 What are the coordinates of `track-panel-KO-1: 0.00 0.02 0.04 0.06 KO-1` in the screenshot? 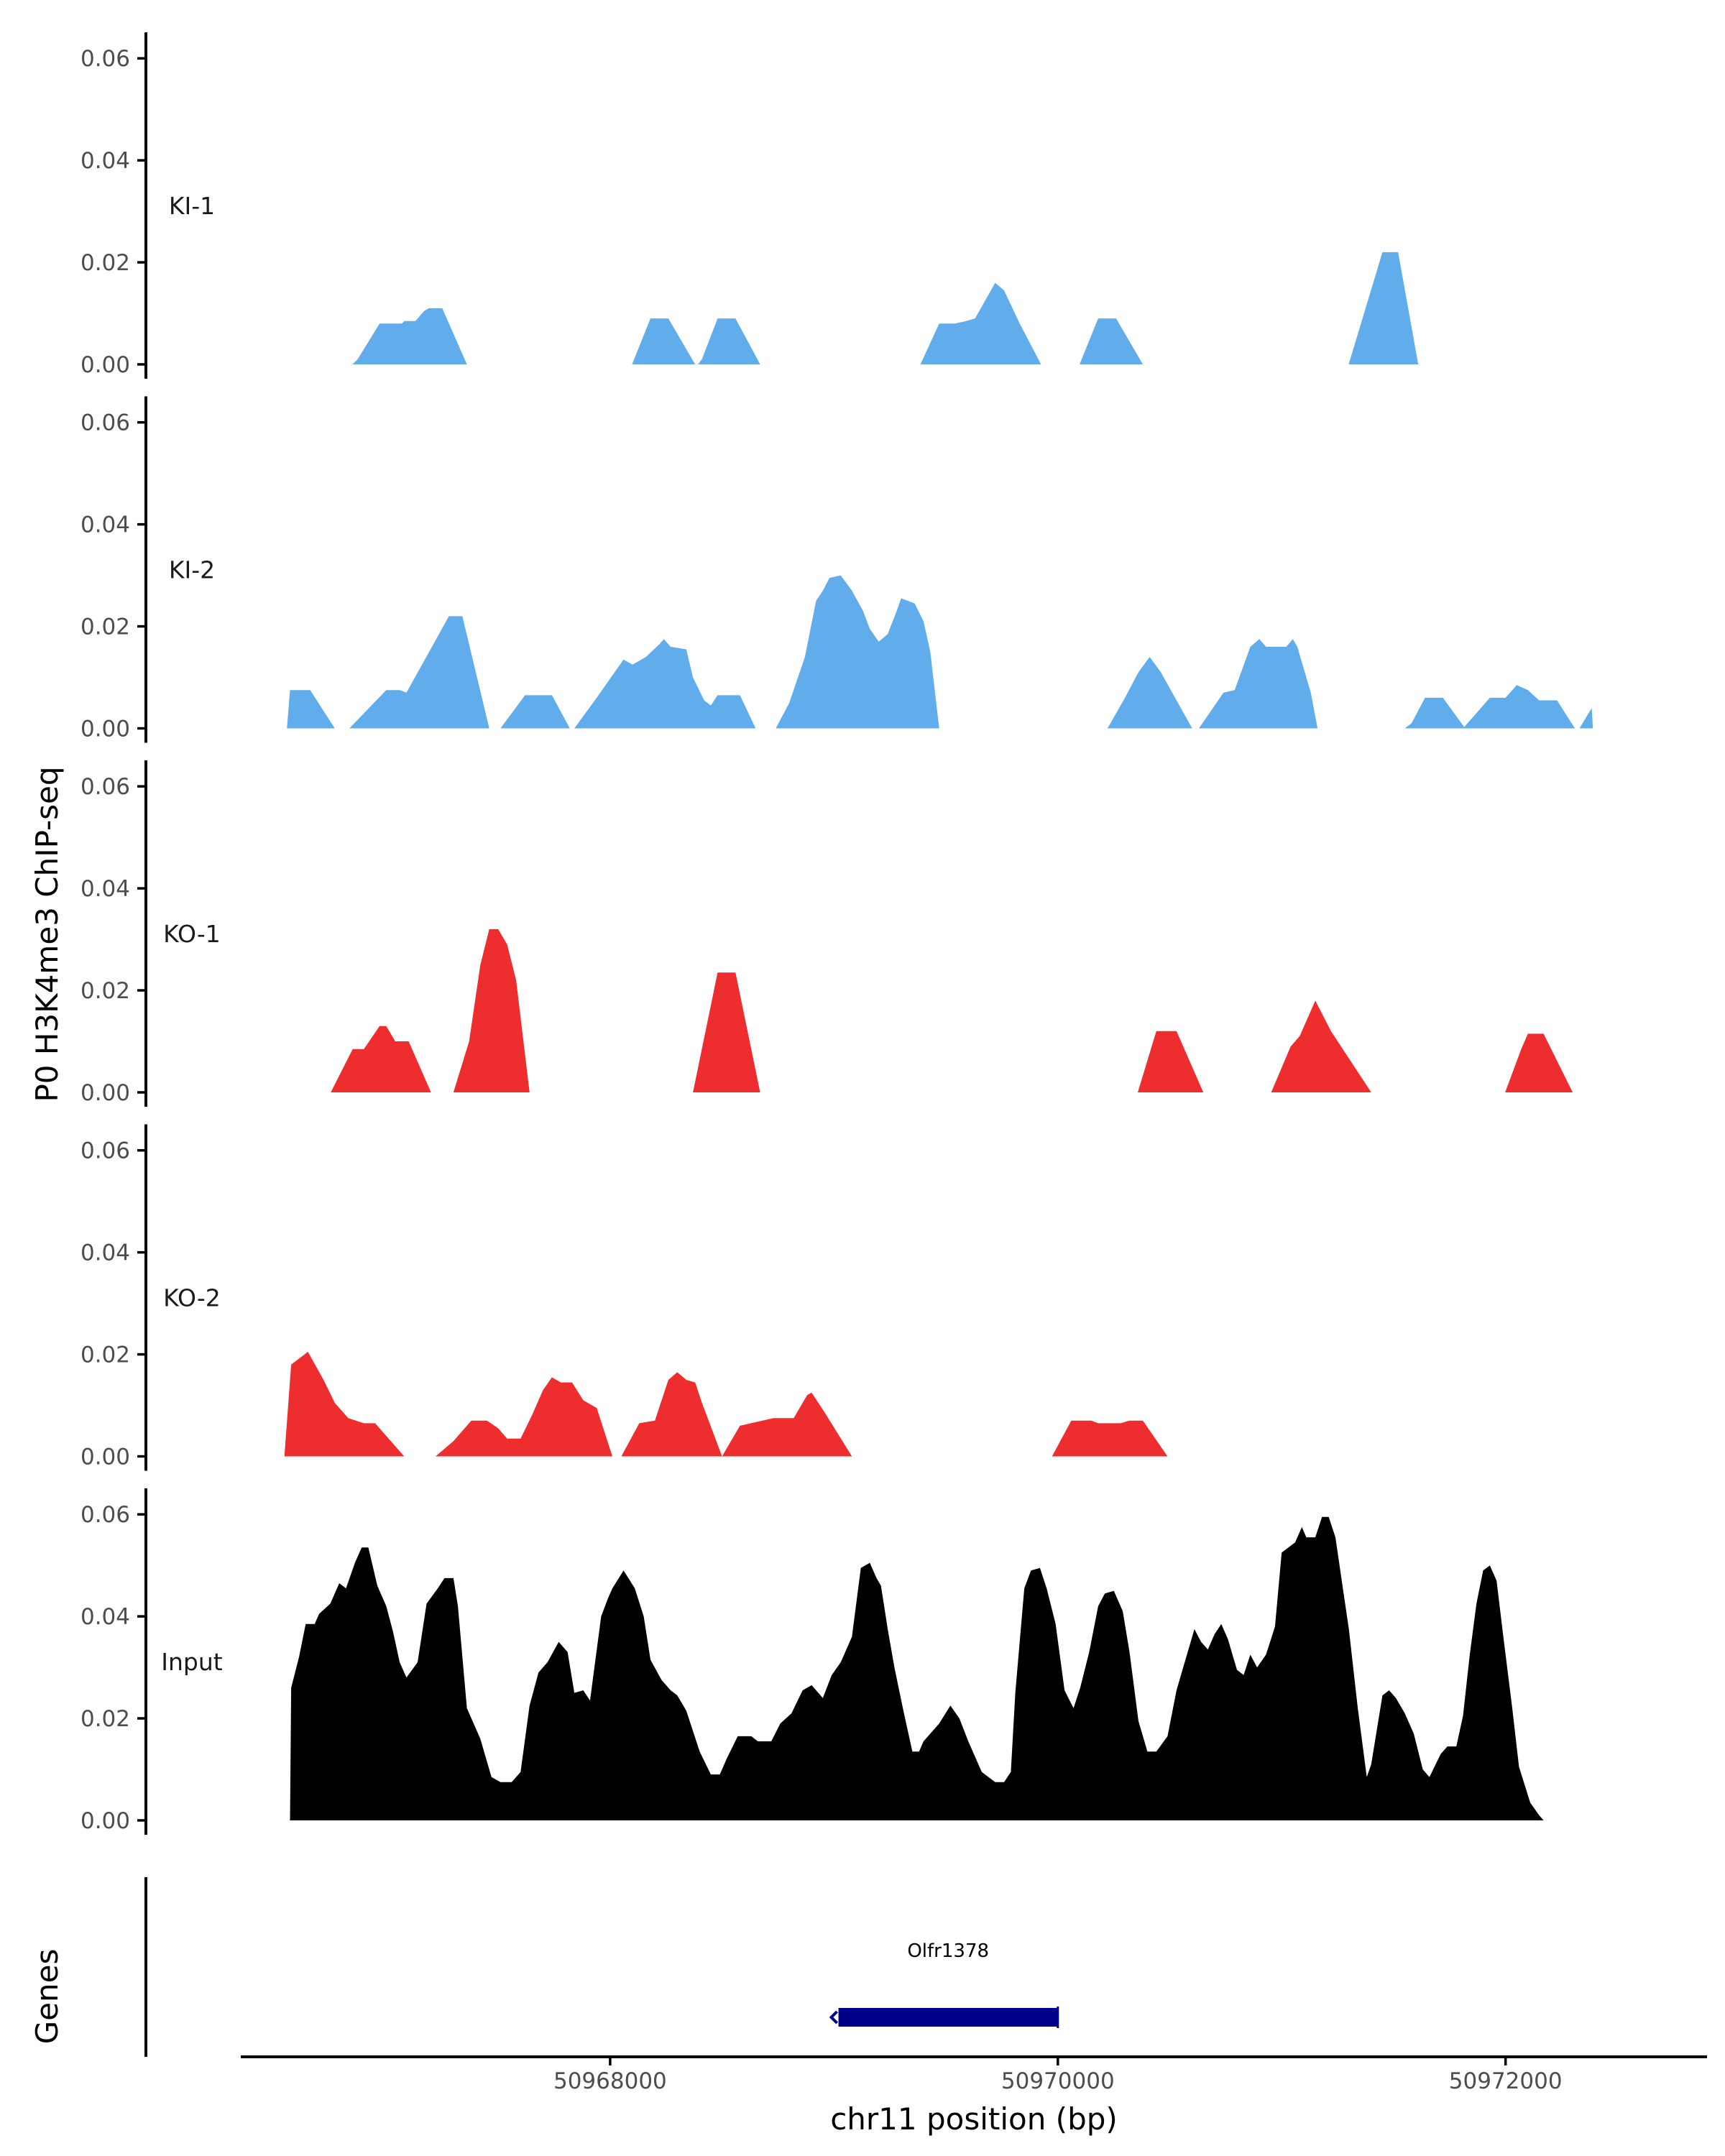 It's located at (826, 934).